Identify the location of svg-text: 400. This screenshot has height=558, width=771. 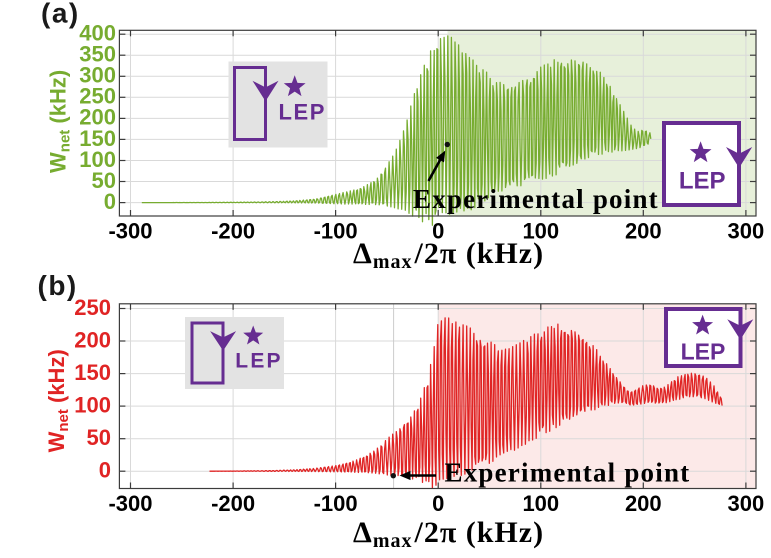
(97, 33).